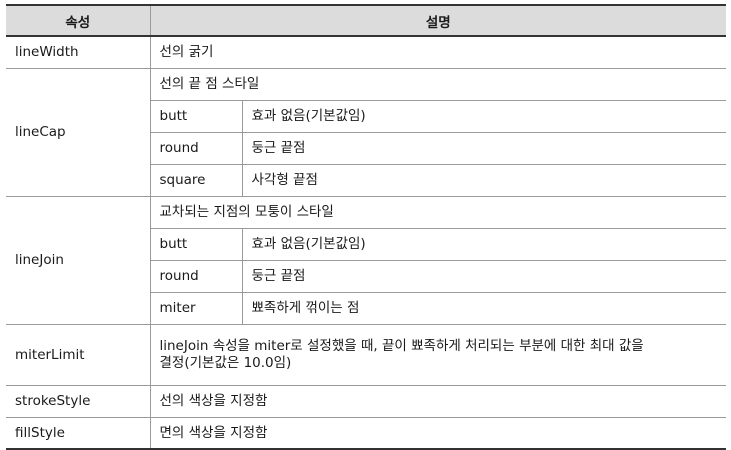  What do you see at coordinates (437, 401) in the screenshot?
I see `property-description: 선의 색상을 지정함` at bounding box center [437, 401].